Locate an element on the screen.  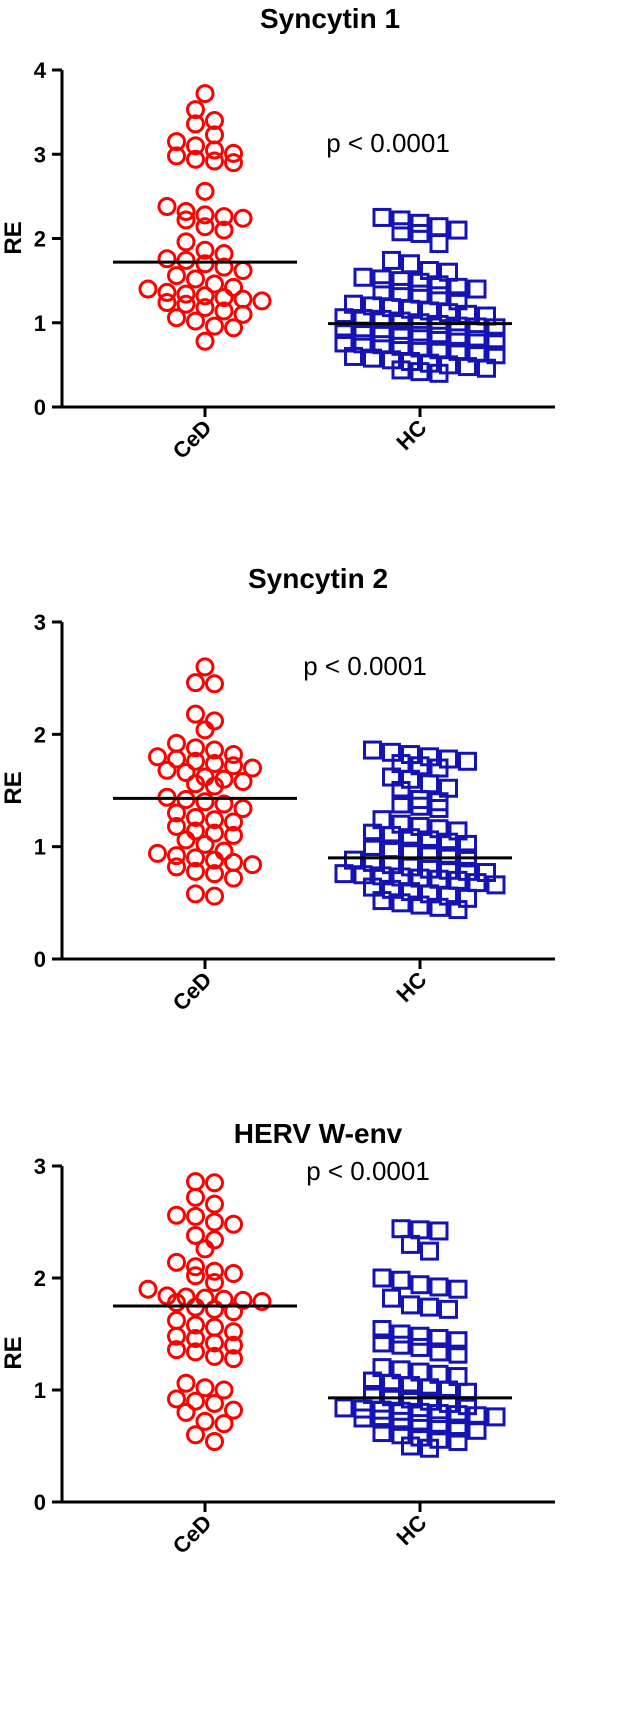
p-value-annotation: p < 0.0001 is located at coordinates (388, 143).